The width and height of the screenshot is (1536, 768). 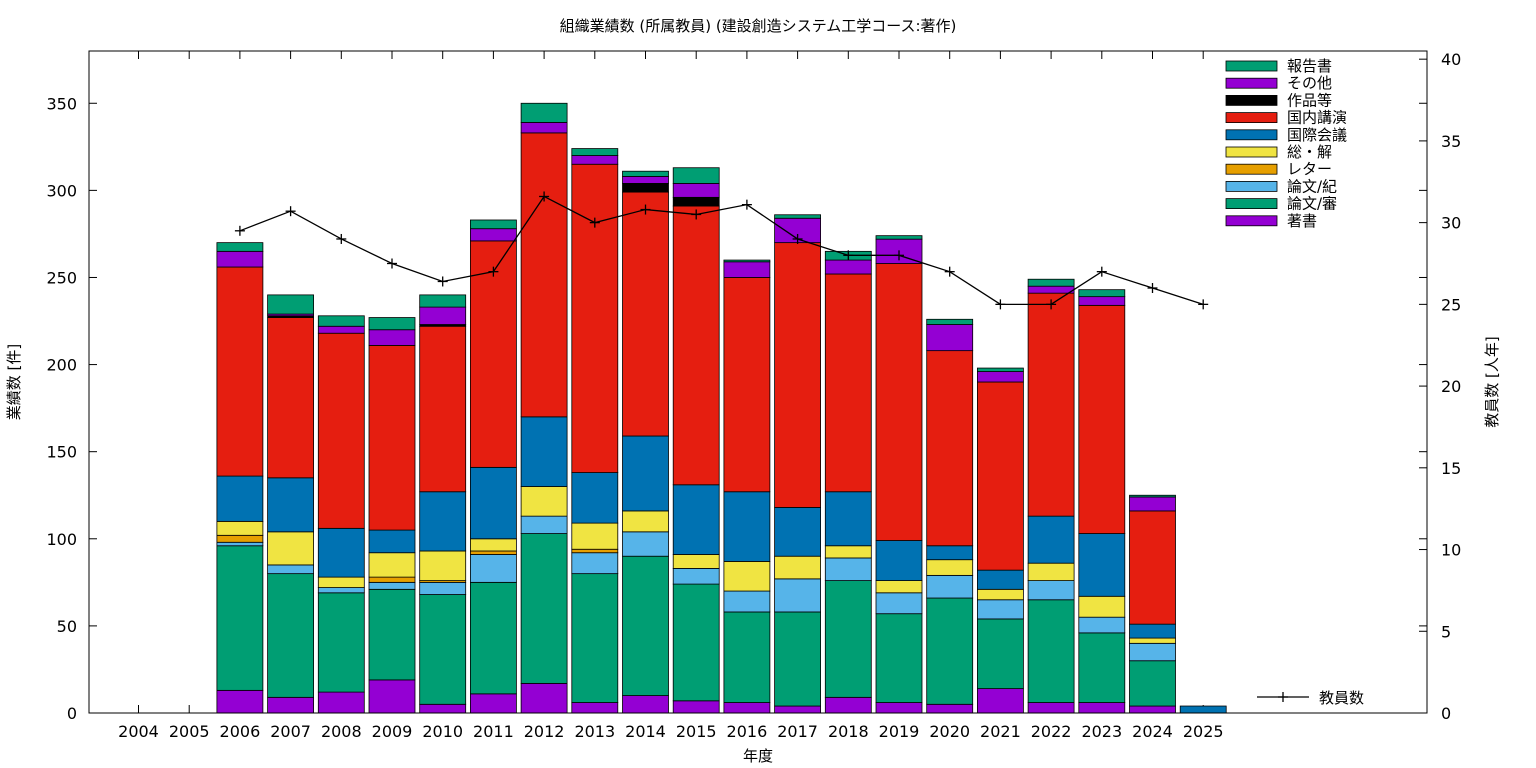 What do you see at coordinates (1317, 135) in the screenshot?
I see `legend-label: 国際会議` at bounding box center [1317, 135].